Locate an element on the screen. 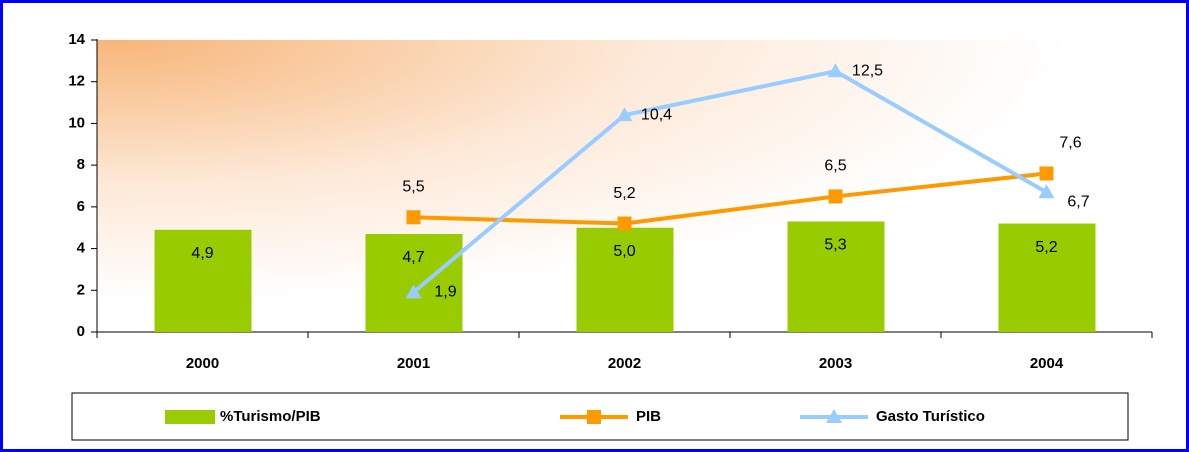 The image size is (1189, 452). bar-value-label: 5,2 is located at coordinates (1046, 247).